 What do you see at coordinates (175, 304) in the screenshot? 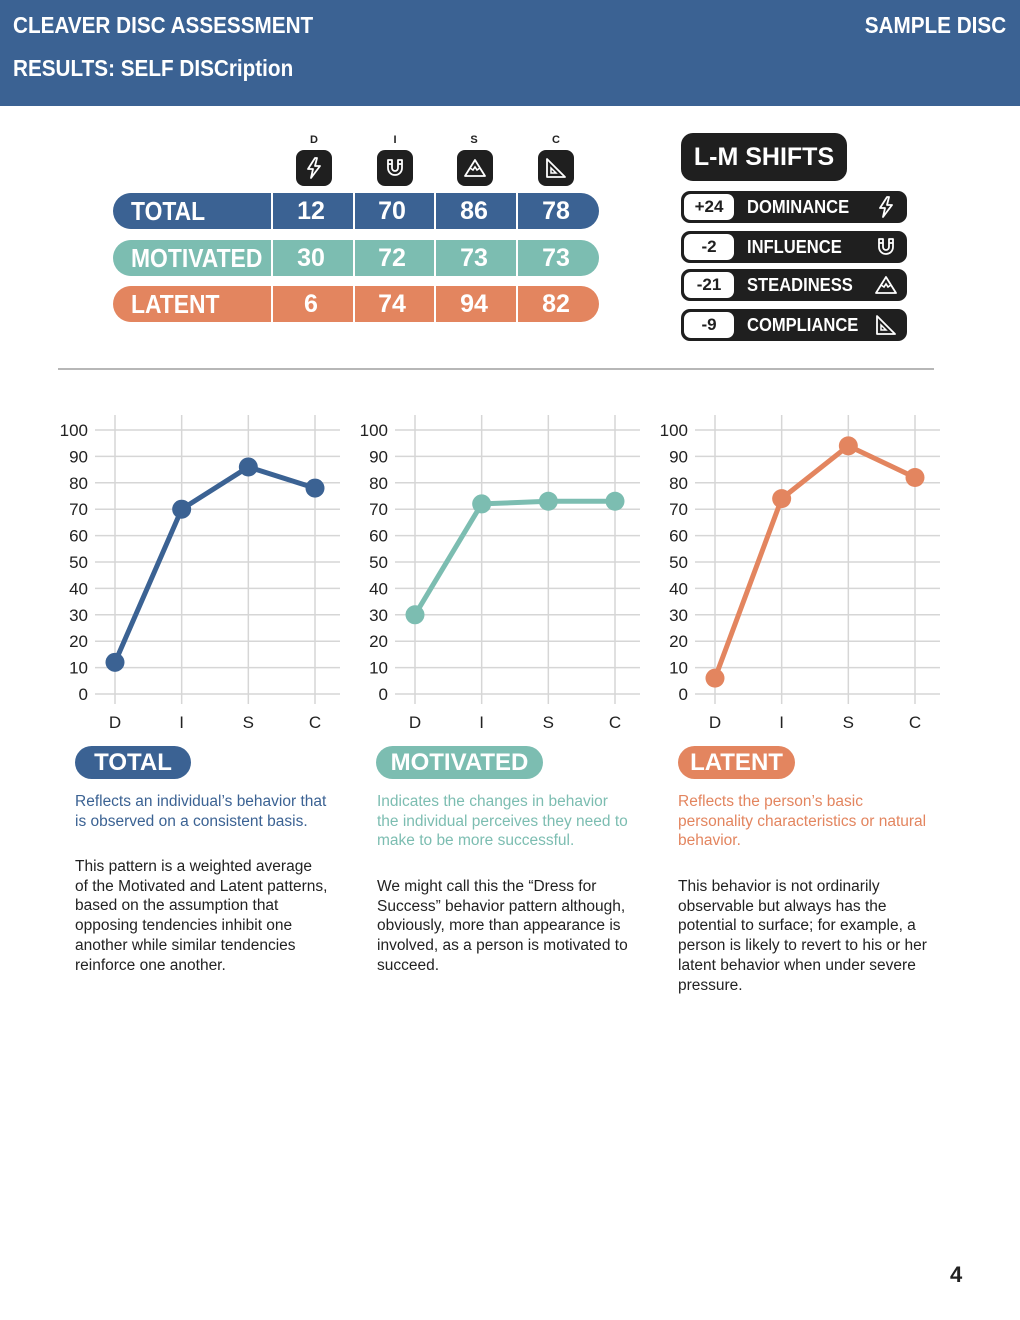
I see `row-label: LATENT` at bounding box center [175, 304].